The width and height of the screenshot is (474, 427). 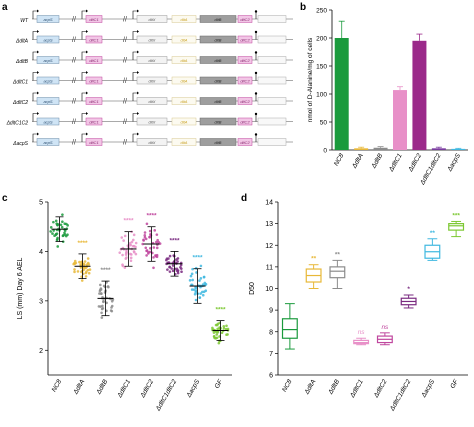 I want to click on strain-label: WT, so click(x=24, y=21).